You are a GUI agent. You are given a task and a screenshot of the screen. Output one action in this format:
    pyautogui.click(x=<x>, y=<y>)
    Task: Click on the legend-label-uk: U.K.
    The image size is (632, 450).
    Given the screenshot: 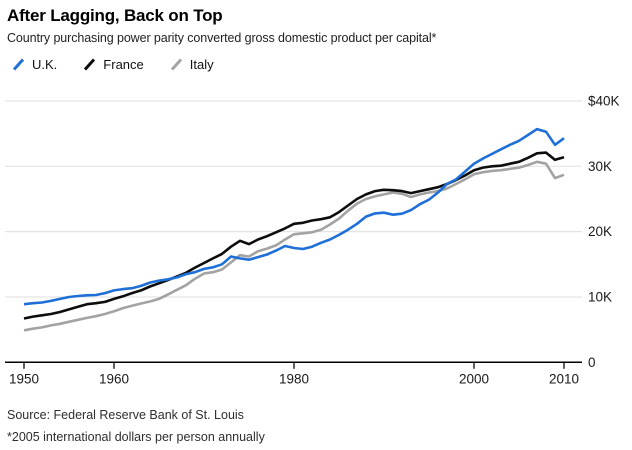 What is the action you would take?
    pyautogui.click(x=45, y=64)
    